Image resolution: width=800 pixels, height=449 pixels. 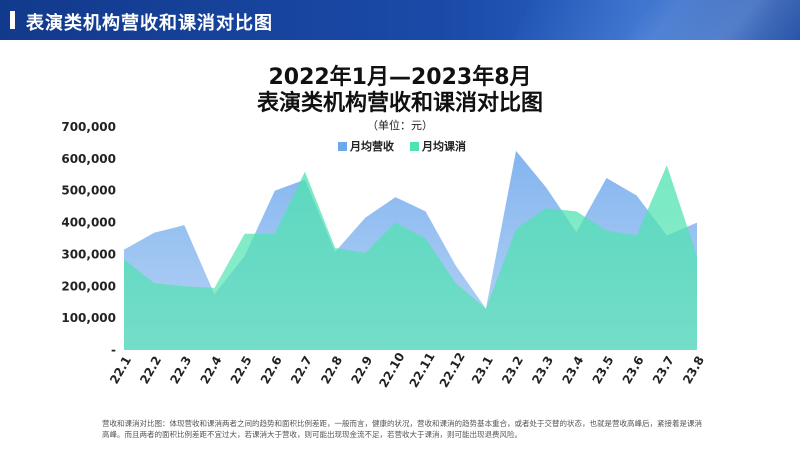 I want to click on header-title: 表演类机构营收和课消对比图, so click(x=149, y=23).